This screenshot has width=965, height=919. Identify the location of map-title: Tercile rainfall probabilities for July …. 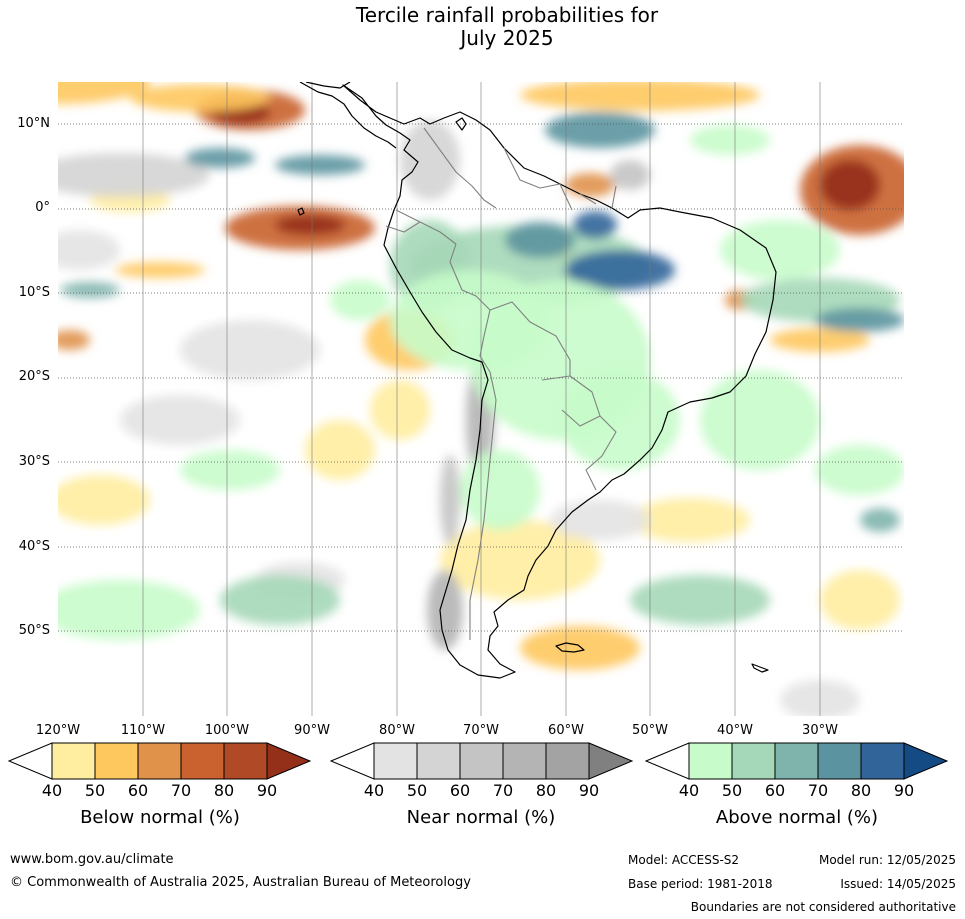
(482, 27).